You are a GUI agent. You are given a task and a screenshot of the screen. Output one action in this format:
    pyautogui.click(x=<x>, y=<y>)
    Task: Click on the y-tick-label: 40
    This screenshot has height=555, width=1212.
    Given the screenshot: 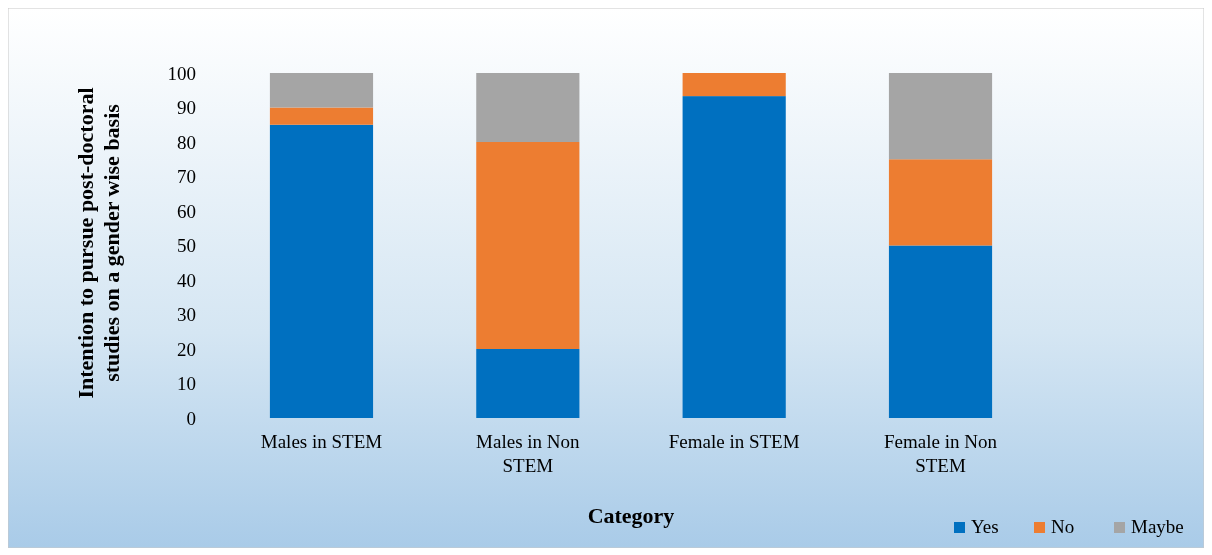 What is the action you would take?
    pyautogui.click(x=186, y=280)
    